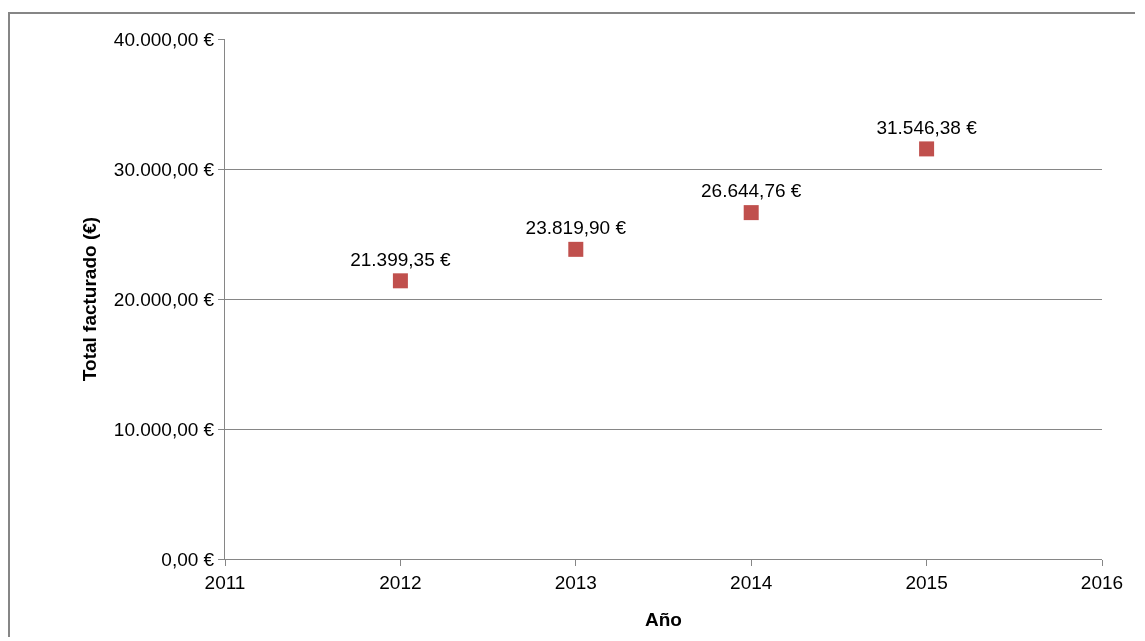 Image resolution: width=1145 pixels, height=641 pixels. What do you see at coordinates (751, 582) in the screenshot?
I see `x-tick-label: 2014` at bounding box center [751, 582].